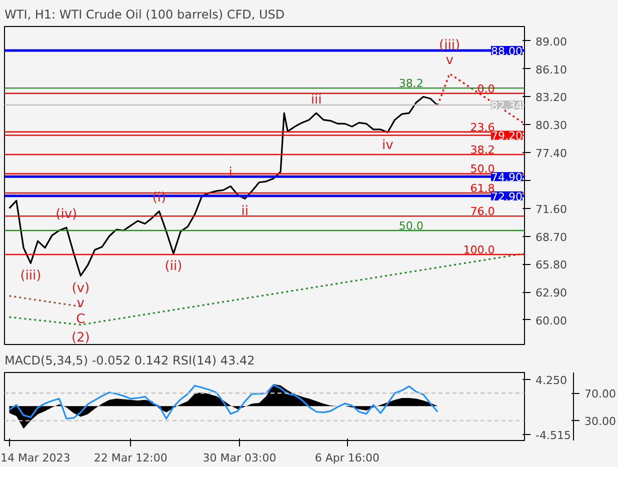 Image resolution: width=640 pixels, height=480 pixels. I want to click on y2-tick-label: 30.00, so click(600, 421).